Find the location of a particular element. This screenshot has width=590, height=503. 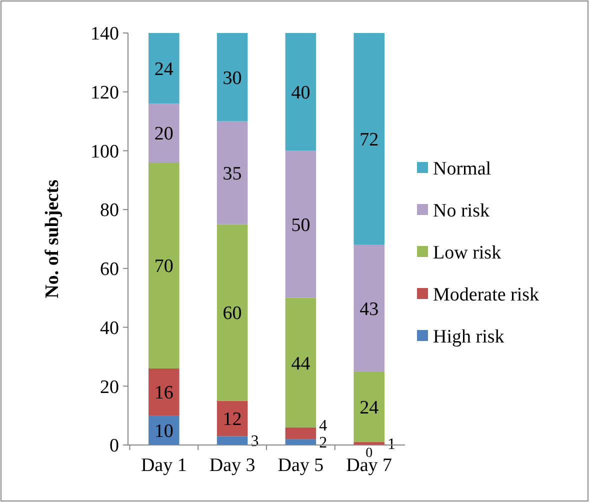

x-tick-label: Day 3 is located at coordinates (232, 465).